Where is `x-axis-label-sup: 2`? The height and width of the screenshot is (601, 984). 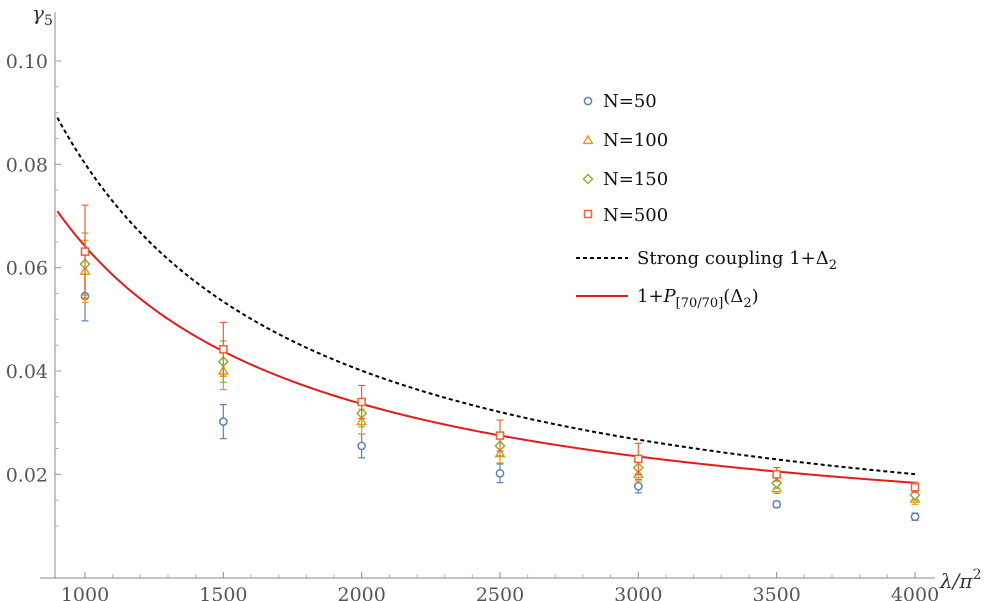
x-axis-label-sup: 2 is located at coordinates (977, 575).